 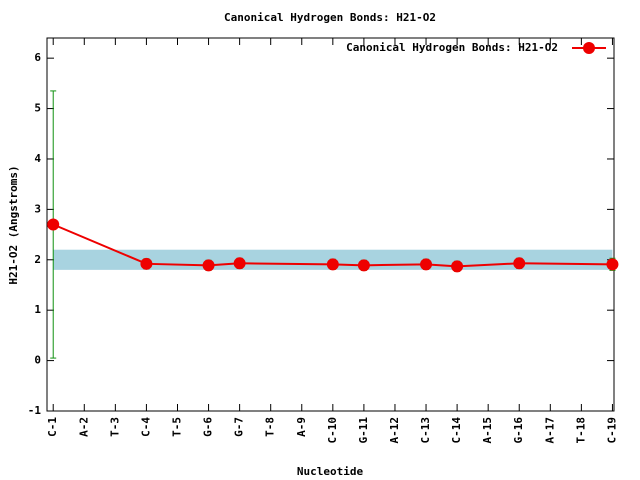 I want to click on x-tick-label: G-16, so click(x=518, y=430).